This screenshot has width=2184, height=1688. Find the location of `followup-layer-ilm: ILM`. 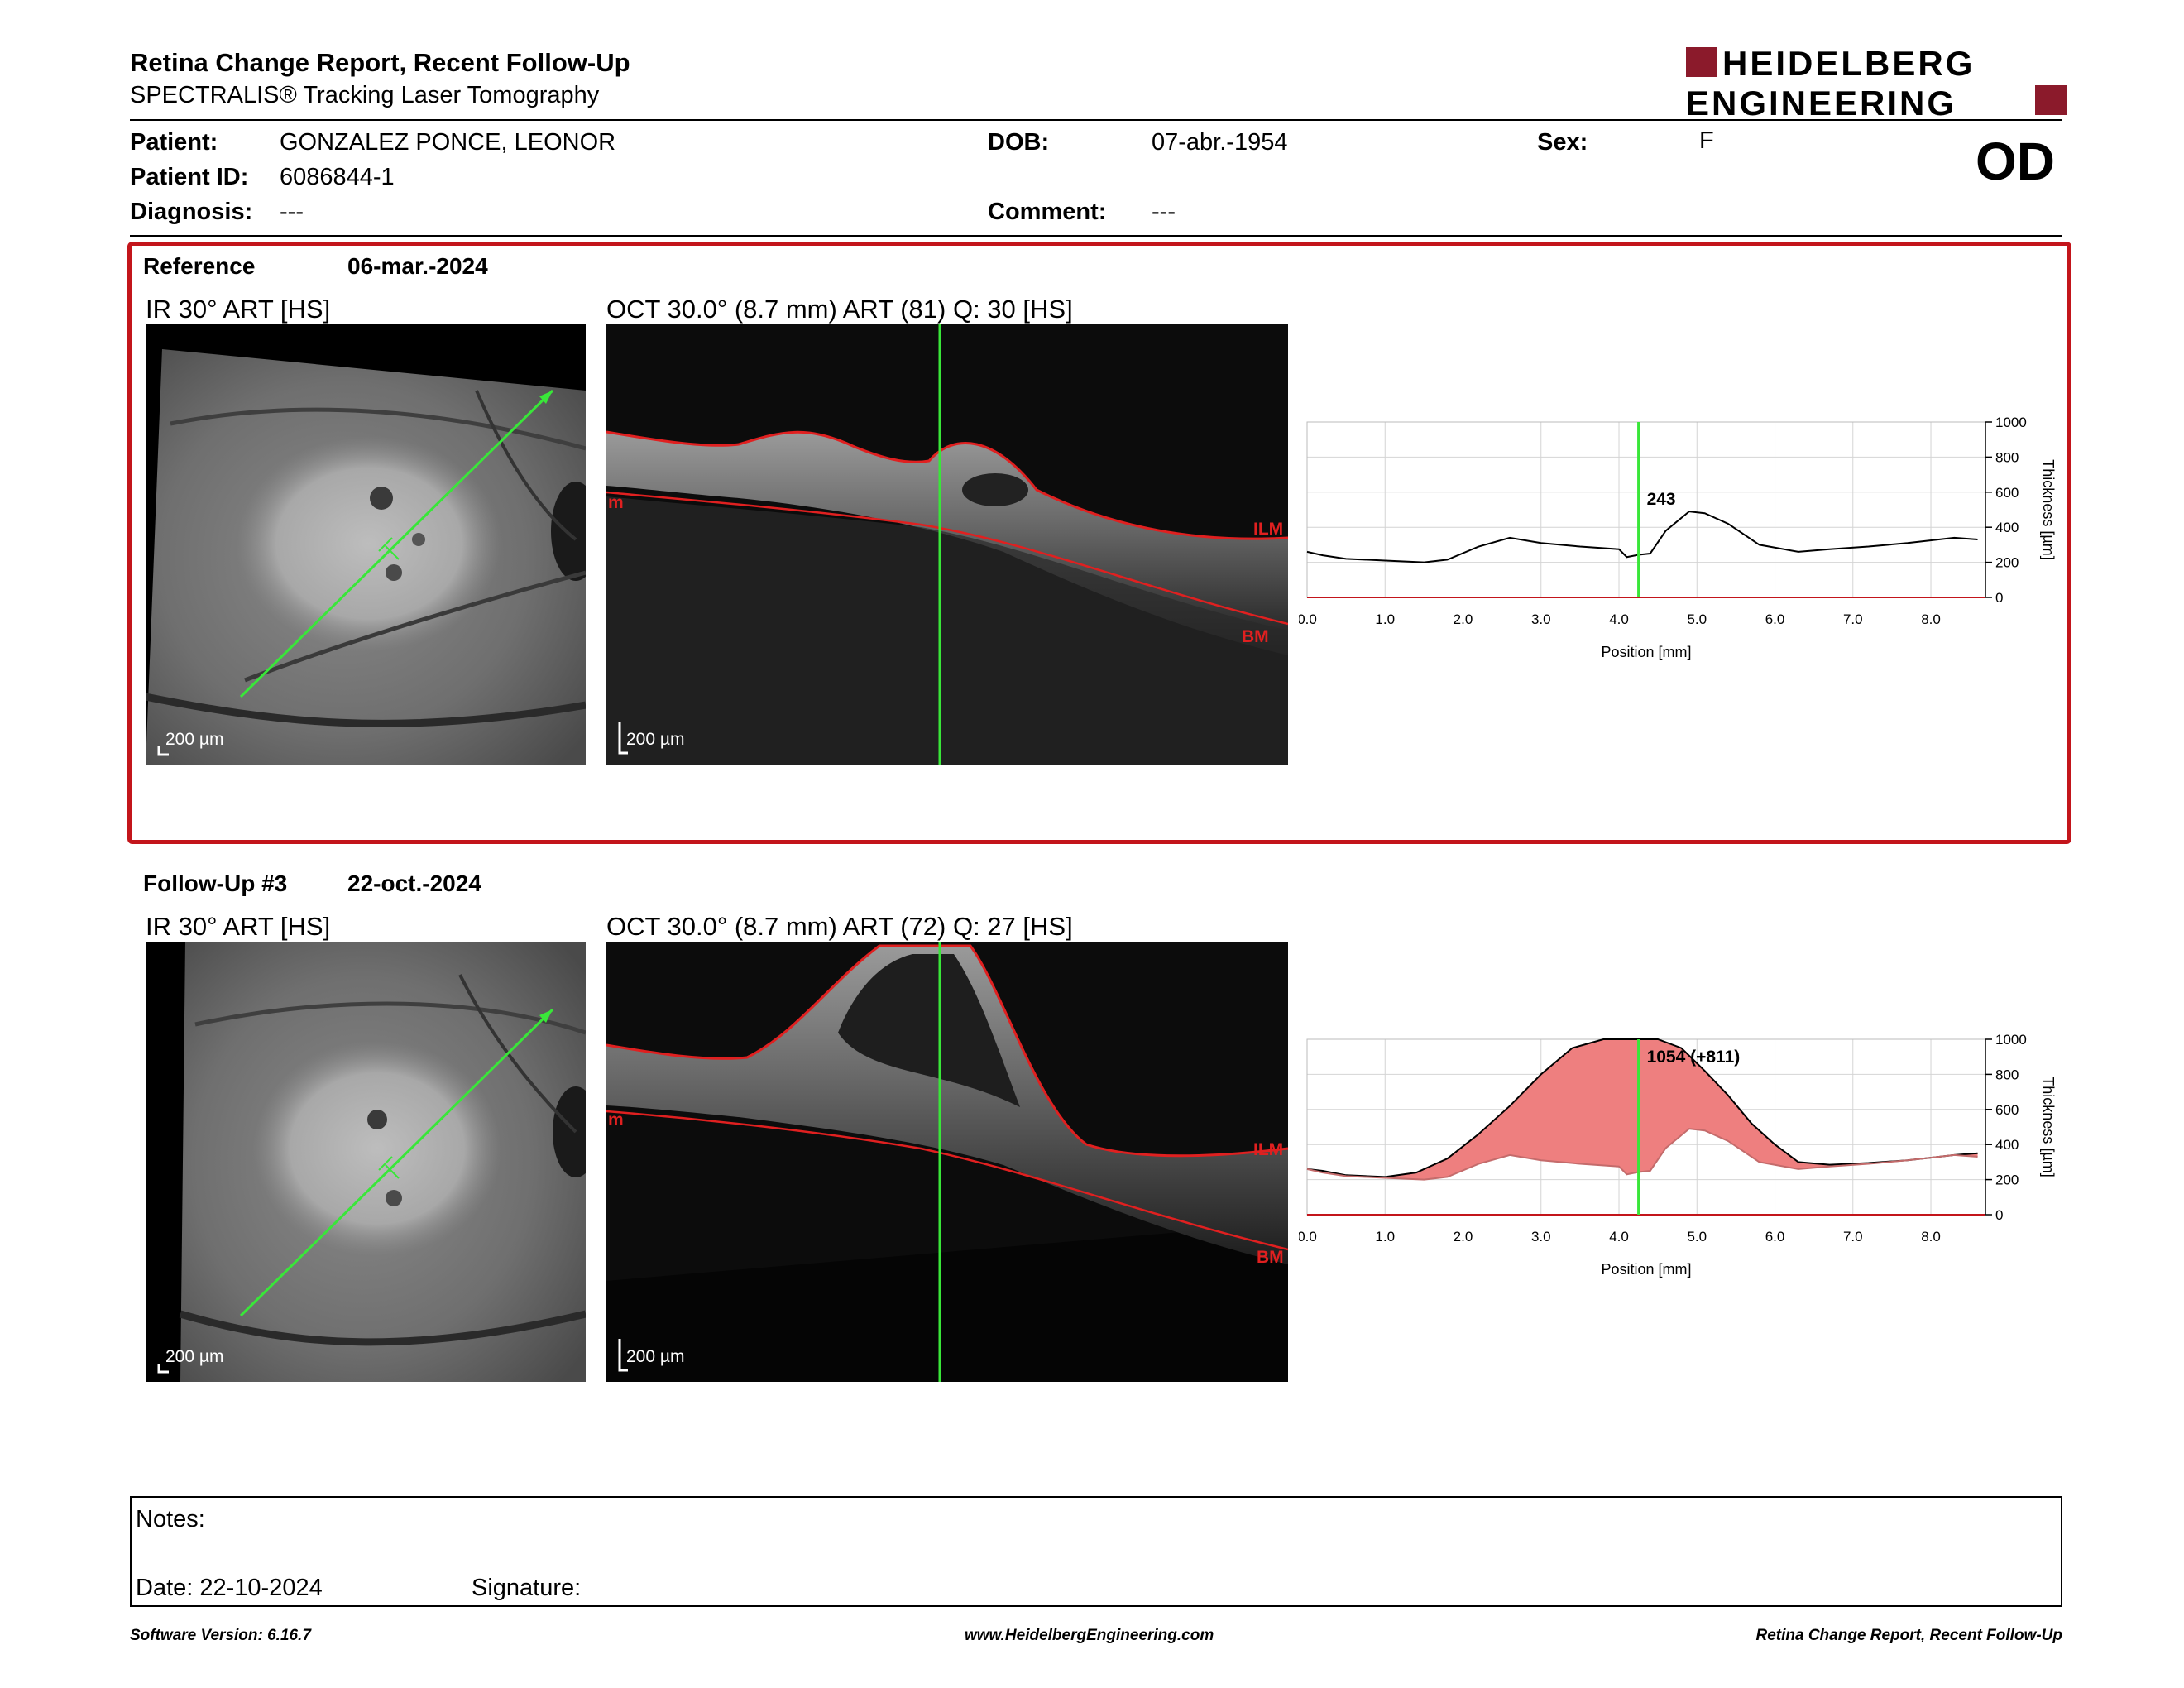

followup-layer-ilm: ILM is located at coordinates (1268, 1149).